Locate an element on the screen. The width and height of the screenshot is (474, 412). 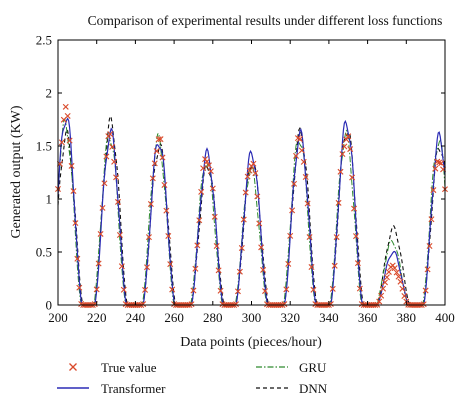
x-tick-label: 380 is located at coordinates (407, 317).